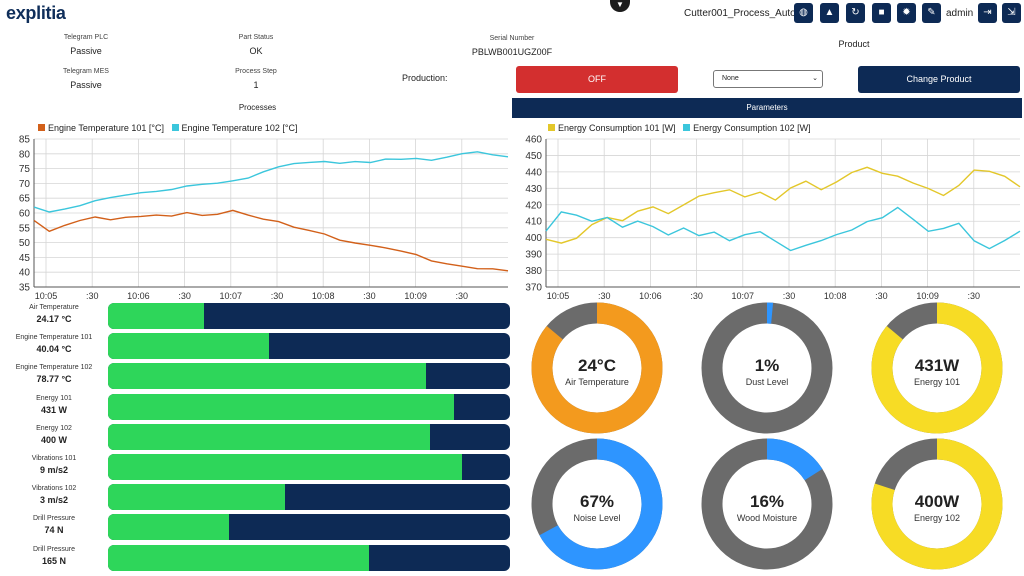  Describe the element at coordinates (937, 365) in the screenshot. I see `gauge-value: 431W` at that location.